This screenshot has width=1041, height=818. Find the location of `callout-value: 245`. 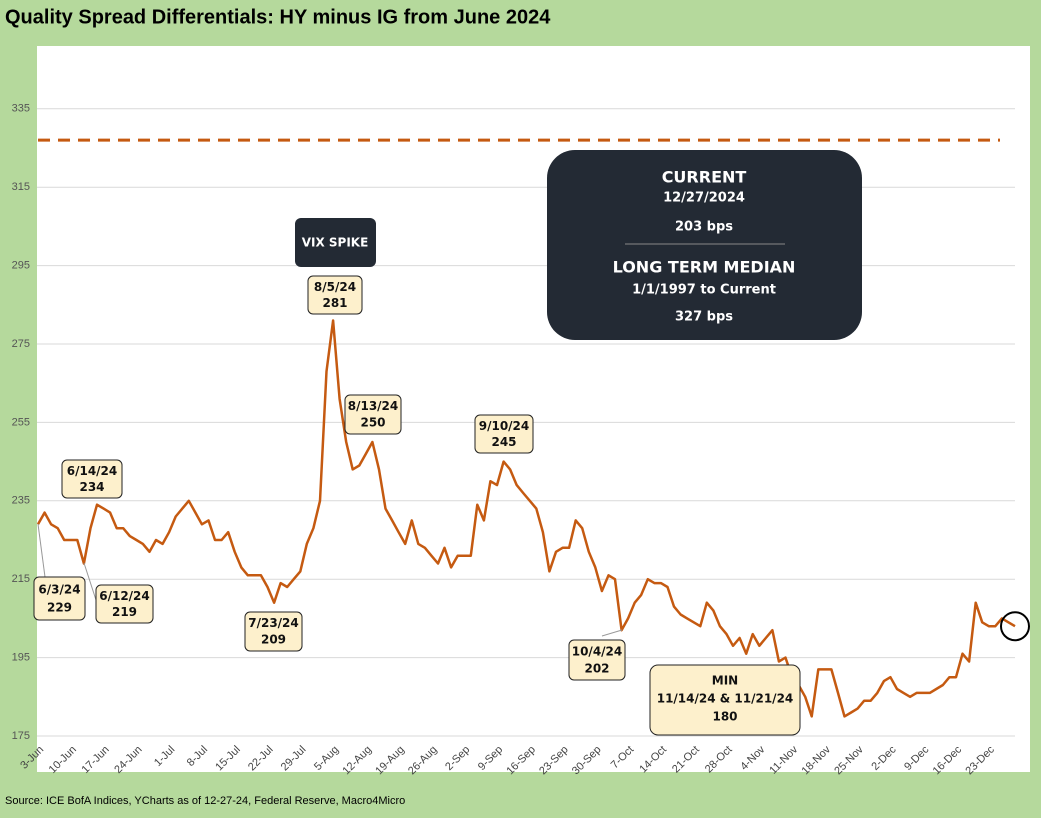

callout-value: 245 is located at coordinates (503, 442).